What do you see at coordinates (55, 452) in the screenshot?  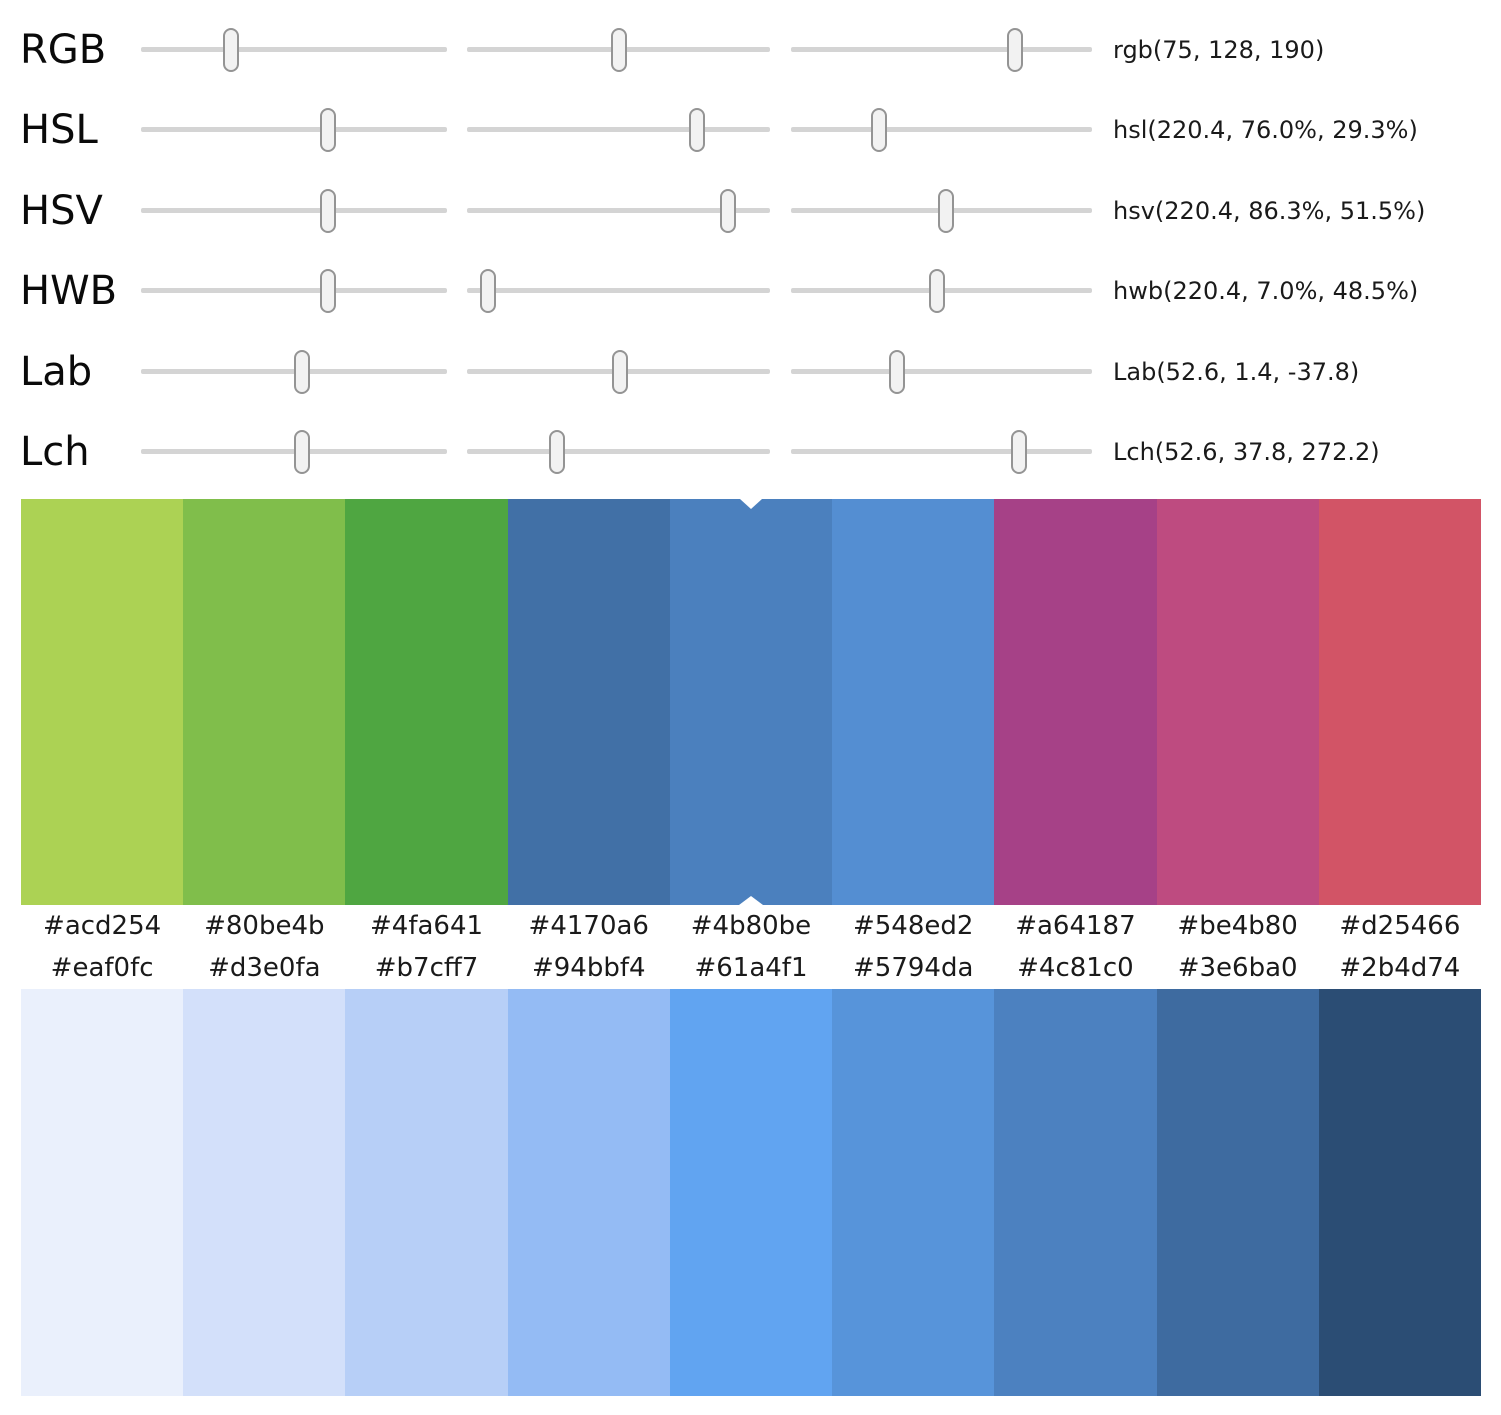 I see `color-model-label-lch: Lch` at bounding box center [55, 452].